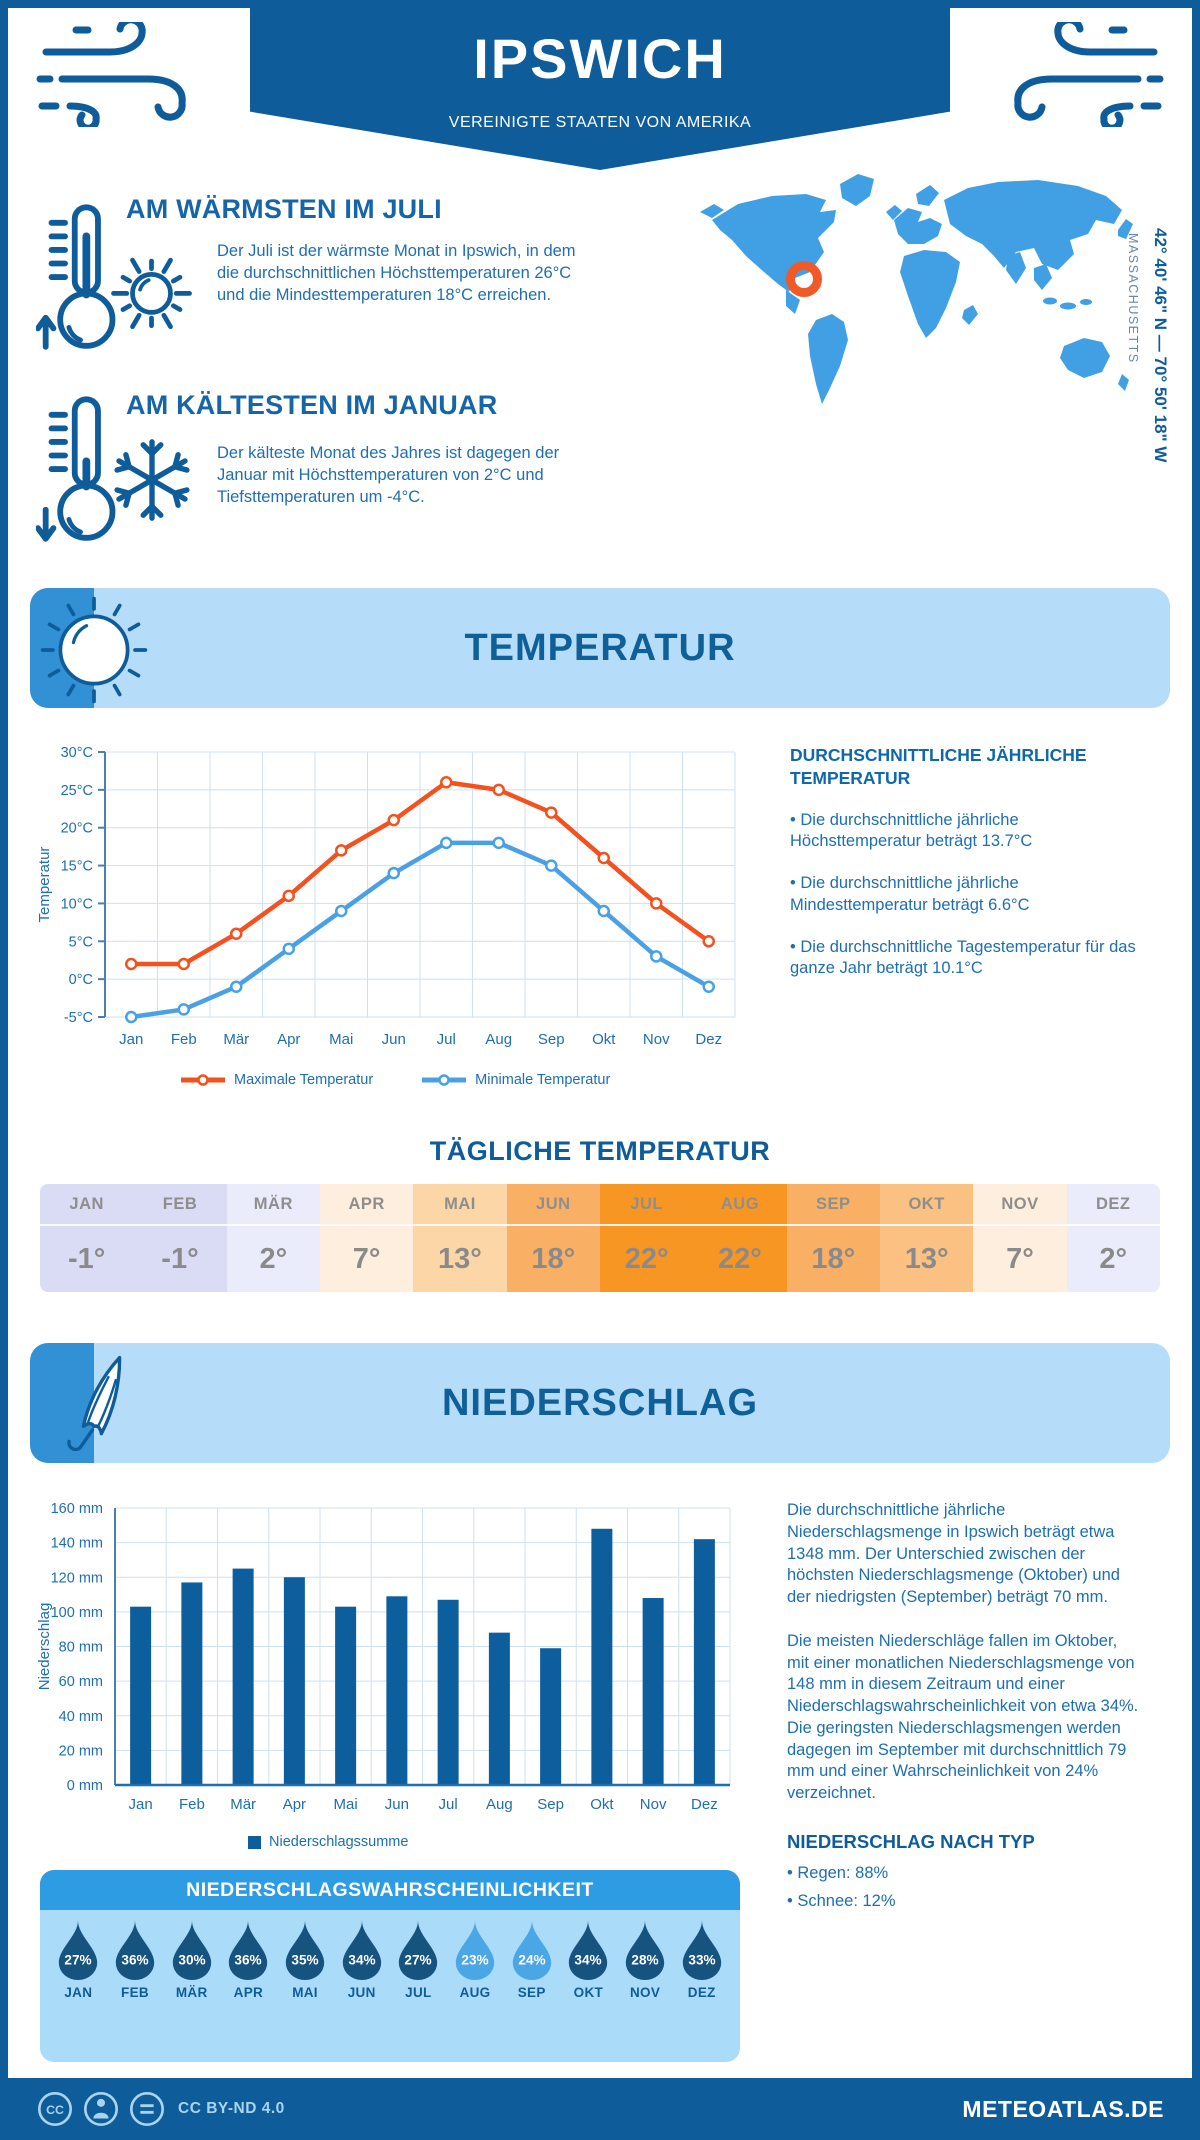 Image resolution: width=1200 pixels, height=2140 pixels. Describe the element at coordinates (911, 1841) in the screenshot. I see `precipitation-type-title: NIEDERSCHLAG NACH TYP` at that location.